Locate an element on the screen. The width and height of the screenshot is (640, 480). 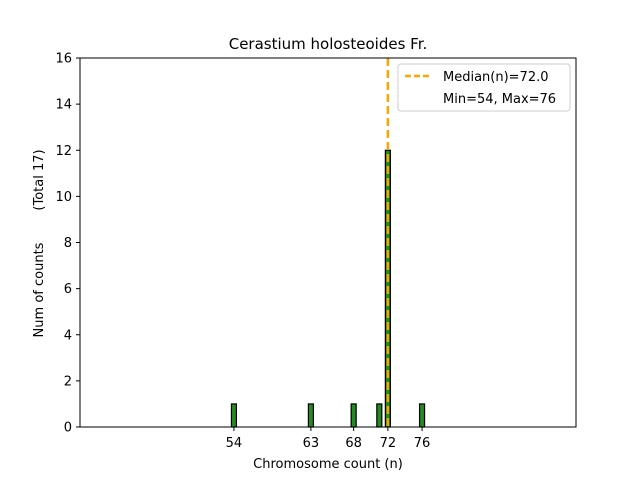
y-tick-label: 0 is located at coordinates (68, 428).